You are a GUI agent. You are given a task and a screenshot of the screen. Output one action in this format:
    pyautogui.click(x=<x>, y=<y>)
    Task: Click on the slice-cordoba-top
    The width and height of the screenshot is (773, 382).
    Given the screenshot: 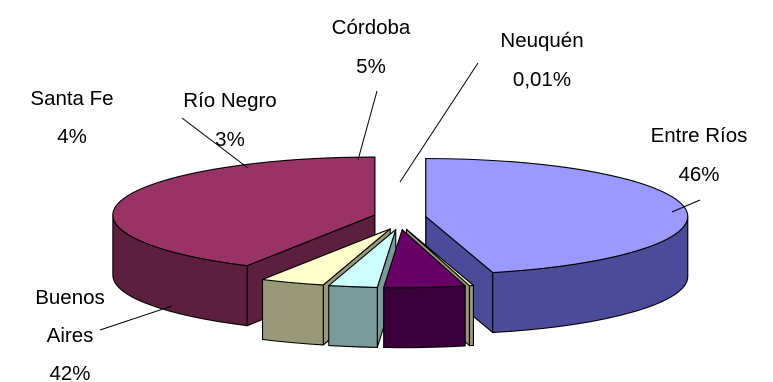 What is the action you would take?
    pyautogui.click(x=424, y=259)
    